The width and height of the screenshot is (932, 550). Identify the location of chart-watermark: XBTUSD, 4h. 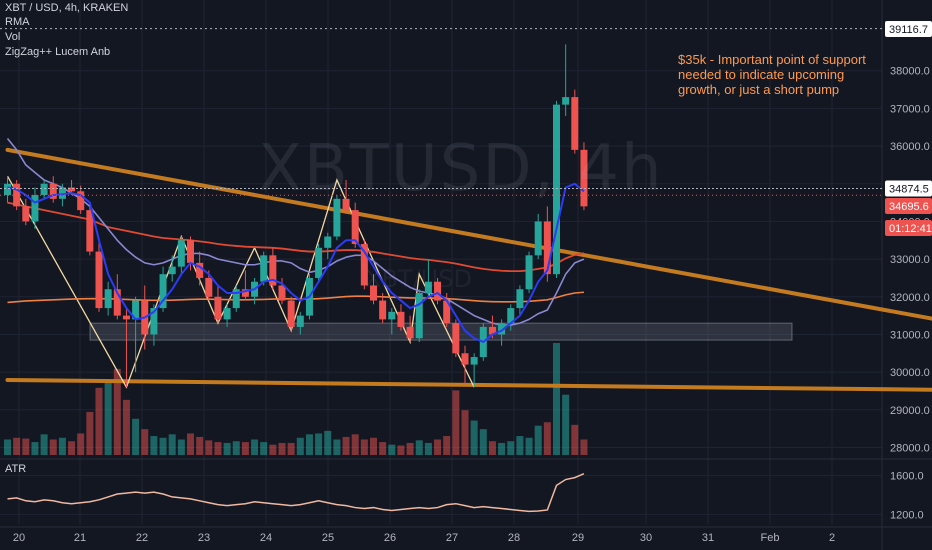
(461, 169).